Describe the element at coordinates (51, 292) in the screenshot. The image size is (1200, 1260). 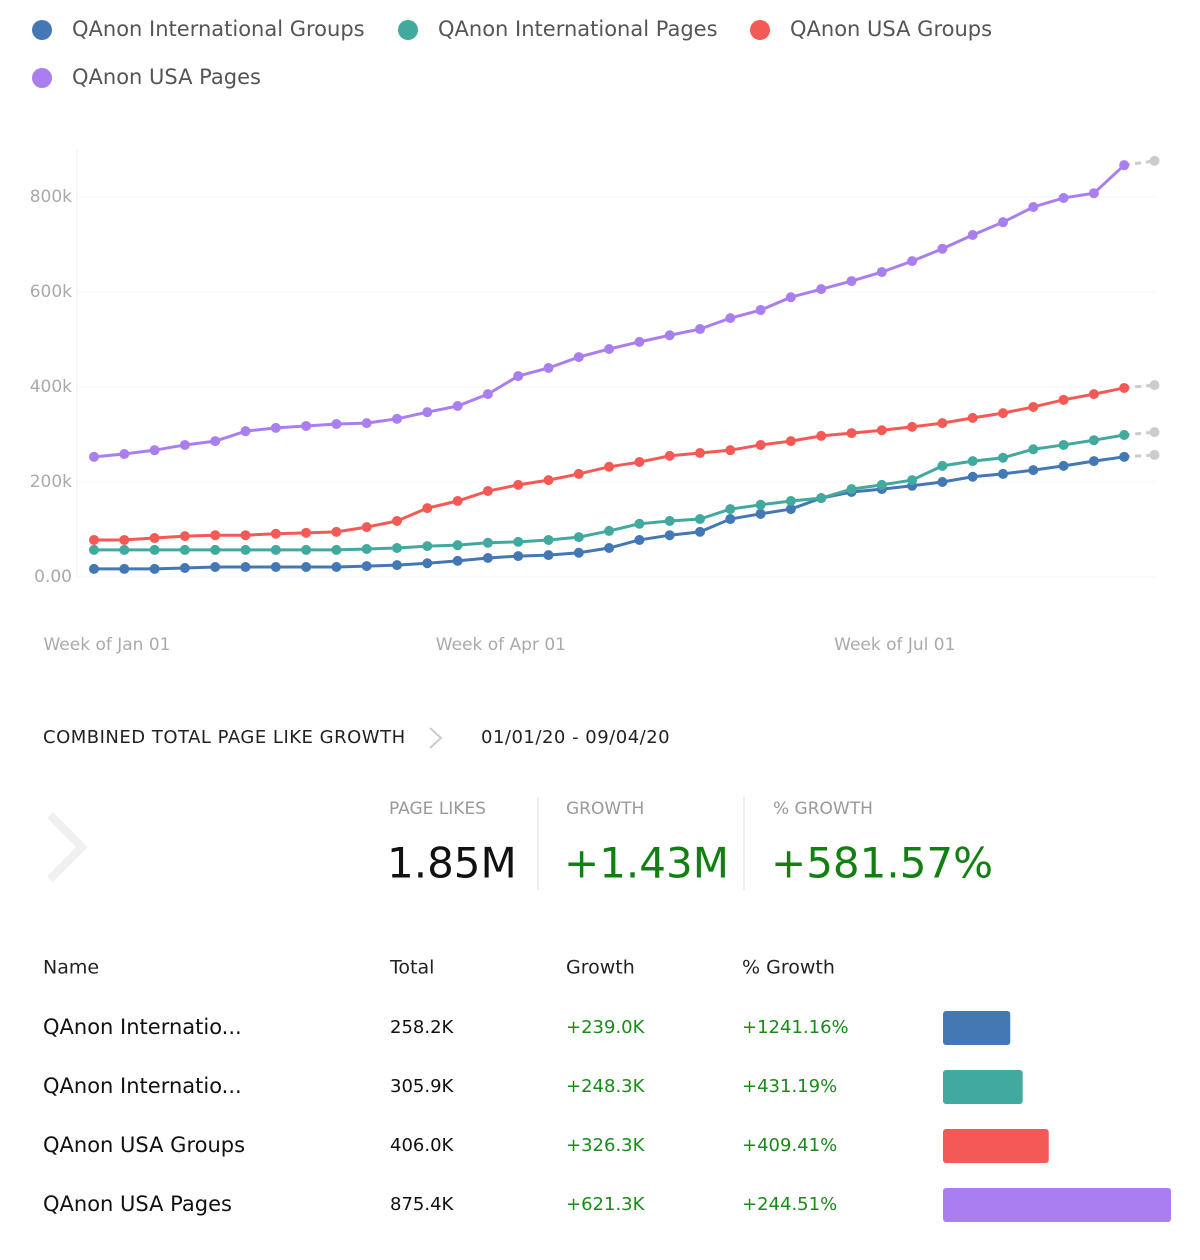
I see `y-tick-label: 600k` at that location.